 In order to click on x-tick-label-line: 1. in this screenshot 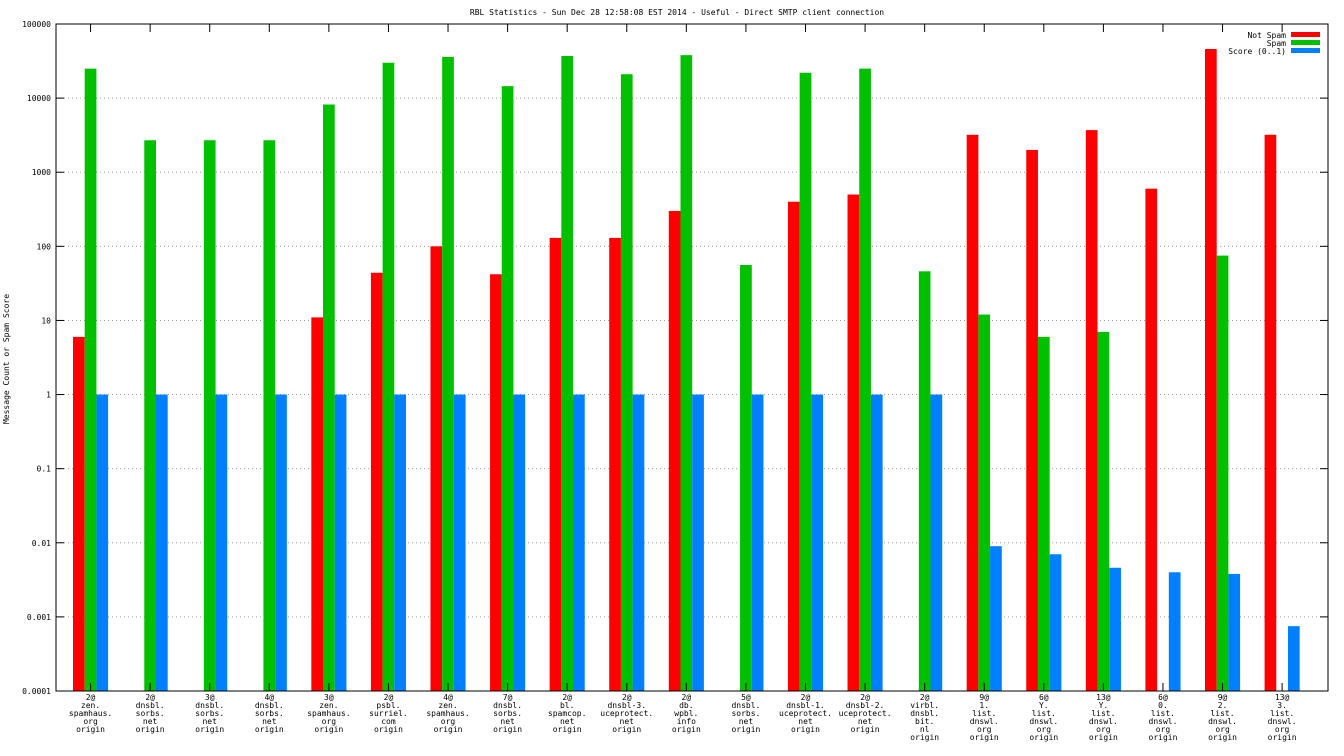, I will do `click(984, 705)`.